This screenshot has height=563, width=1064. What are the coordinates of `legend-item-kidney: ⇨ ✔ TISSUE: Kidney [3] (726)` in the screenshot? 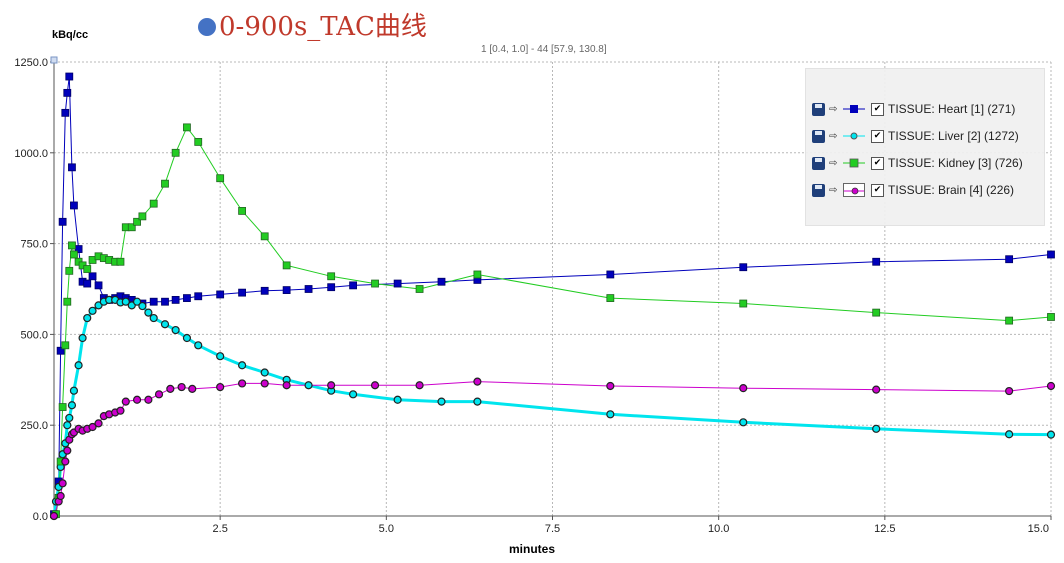 It's located at (917, 163).